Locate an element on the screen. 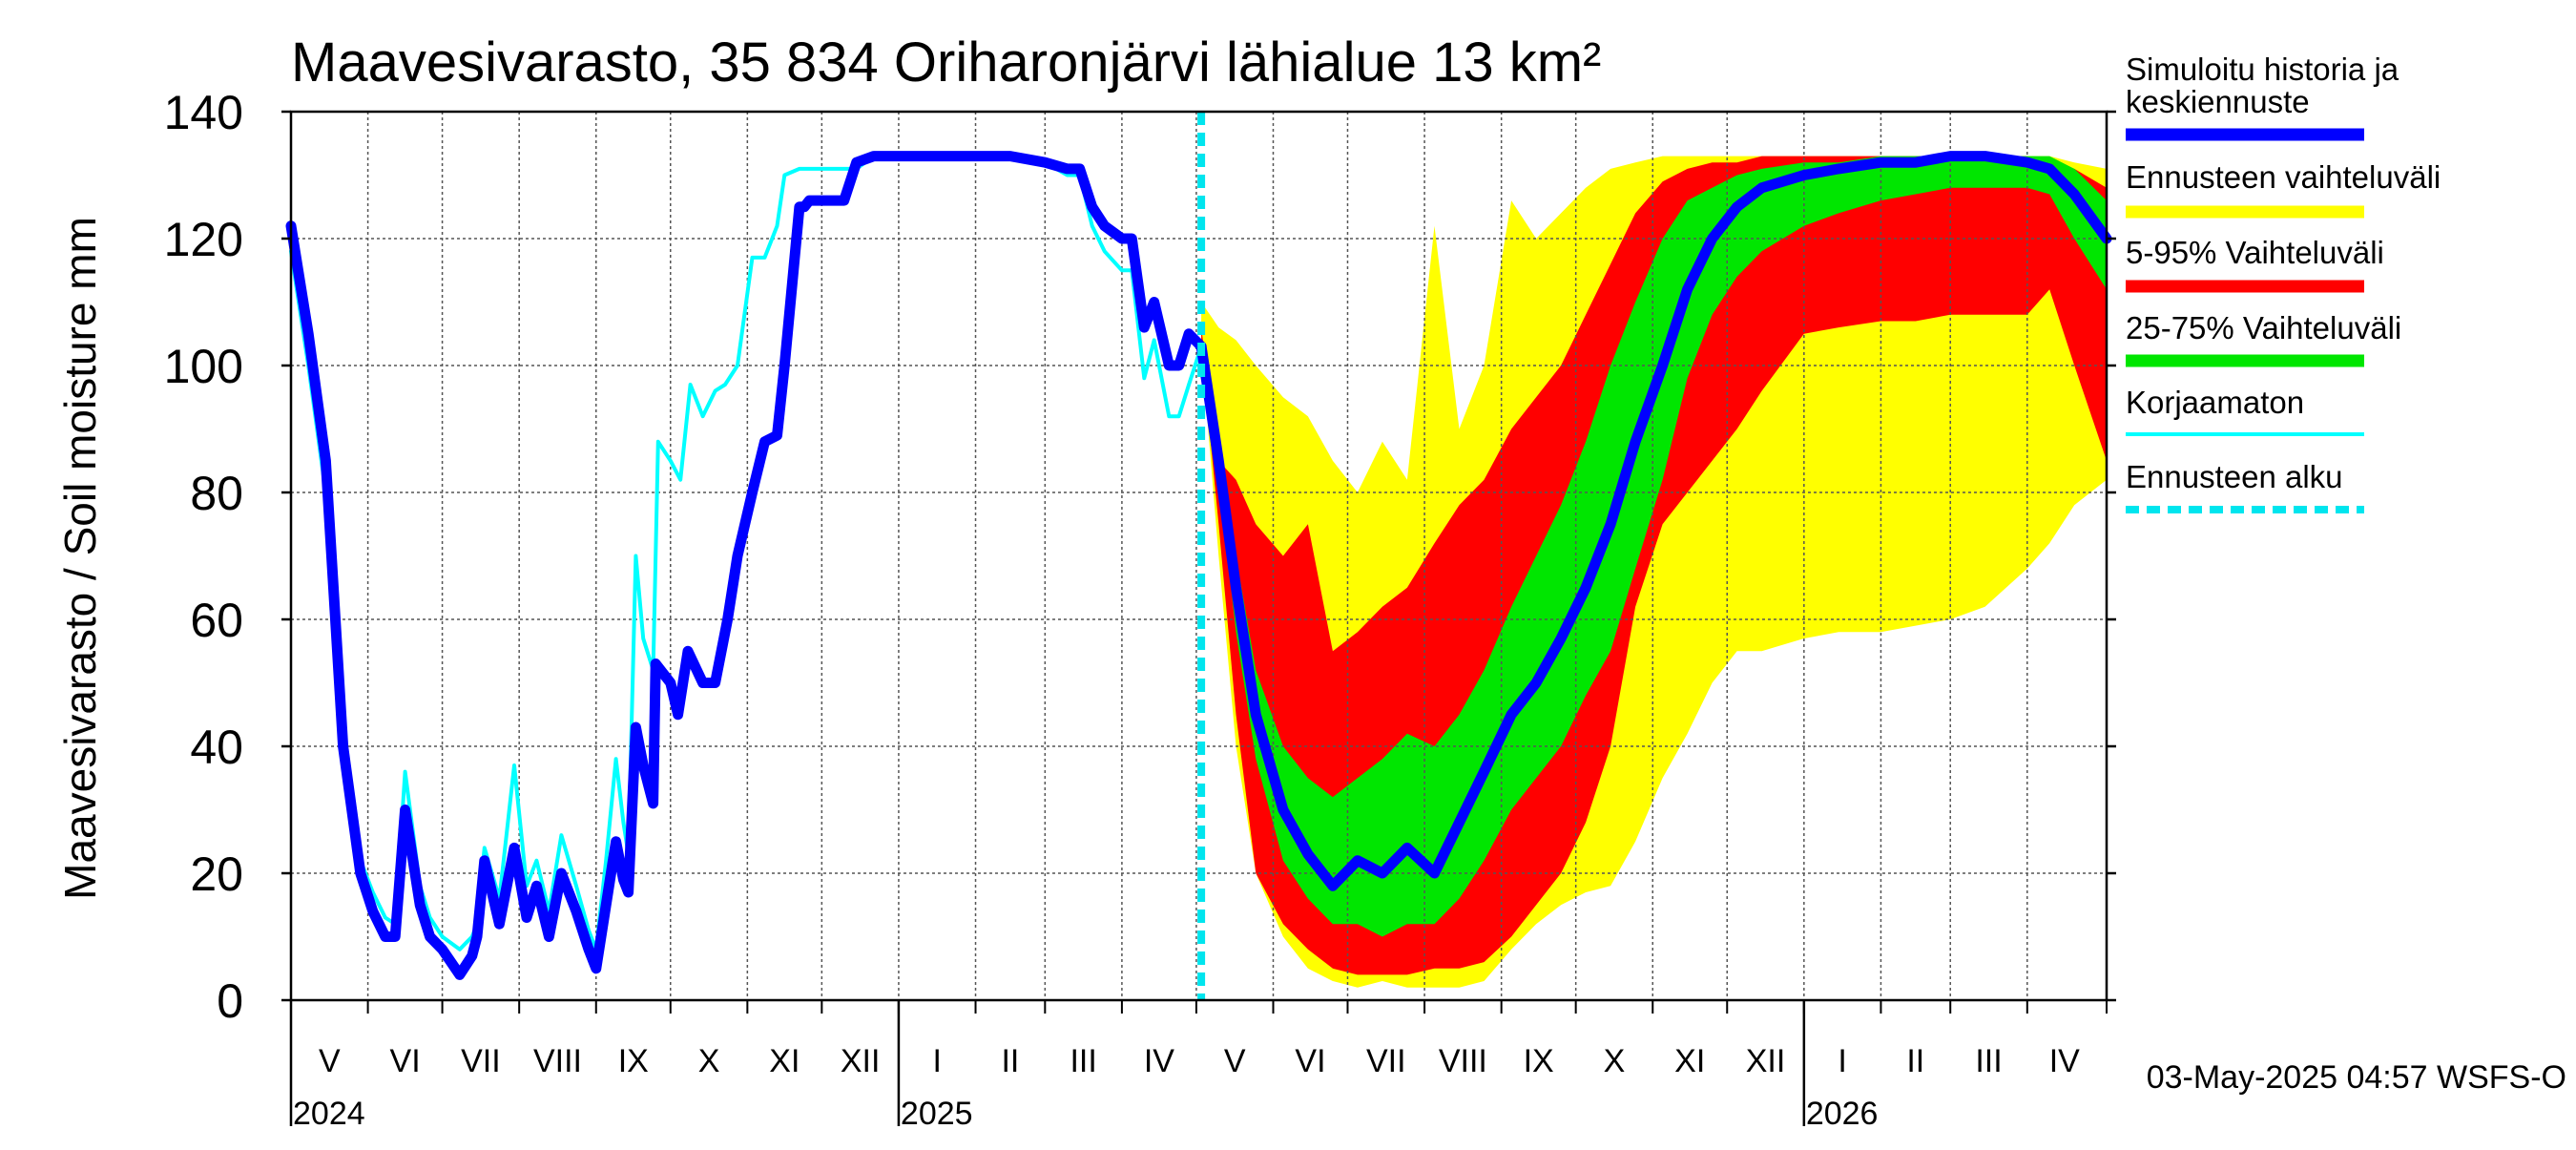 Image resolution: width=2576 pixels, height=1150 pixels. legend-label: 5-95% Vaihteluväli is located at coordinates (2255, 253).